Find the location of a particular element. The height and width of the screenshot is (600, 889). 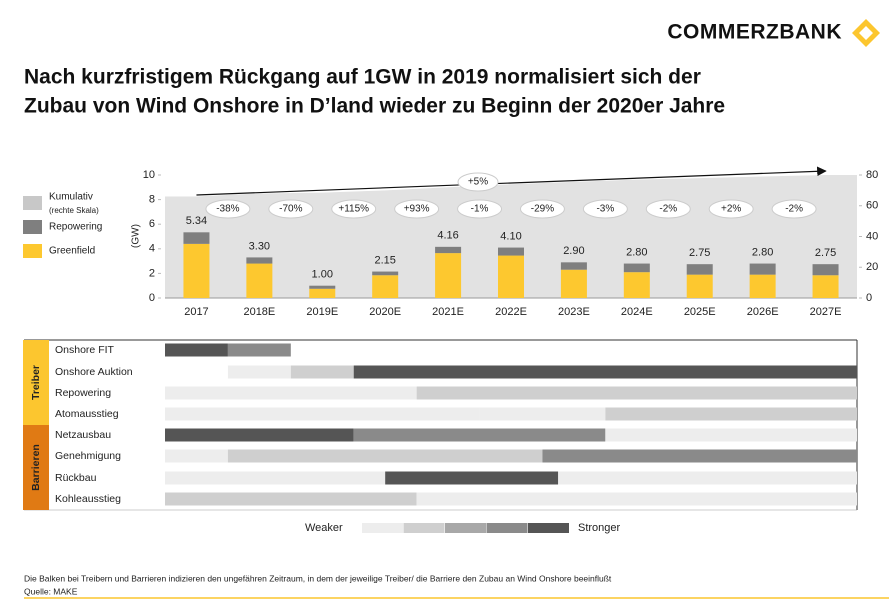

total-label: 5.34 is located at coordinates (196, 221).